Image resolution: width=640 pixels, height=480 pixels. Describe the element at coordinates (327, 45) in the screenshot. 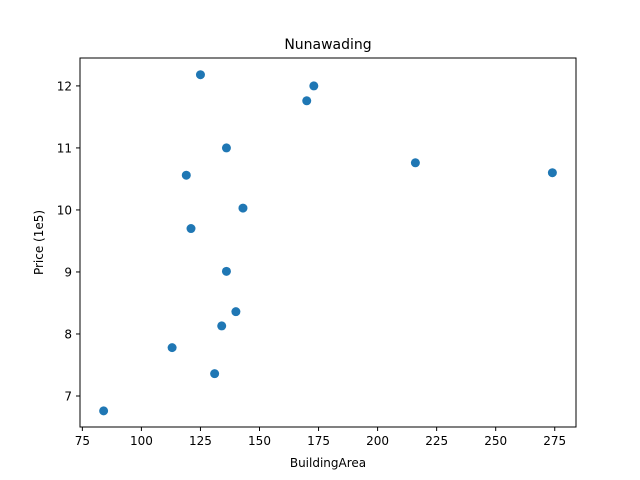

I see `chart-title: Nunawading` at that location.